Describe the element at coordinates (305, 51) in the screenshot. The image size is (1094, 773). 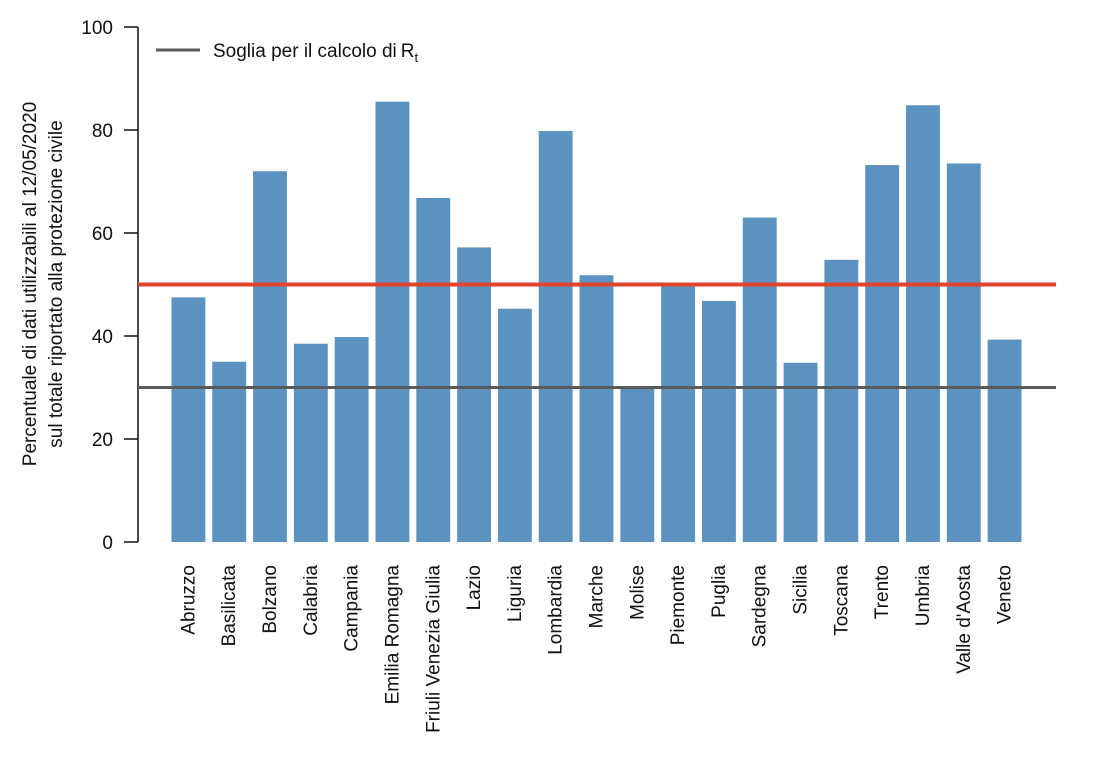
I see `legend-label-text: Soglia per il calcolo di` at that location.